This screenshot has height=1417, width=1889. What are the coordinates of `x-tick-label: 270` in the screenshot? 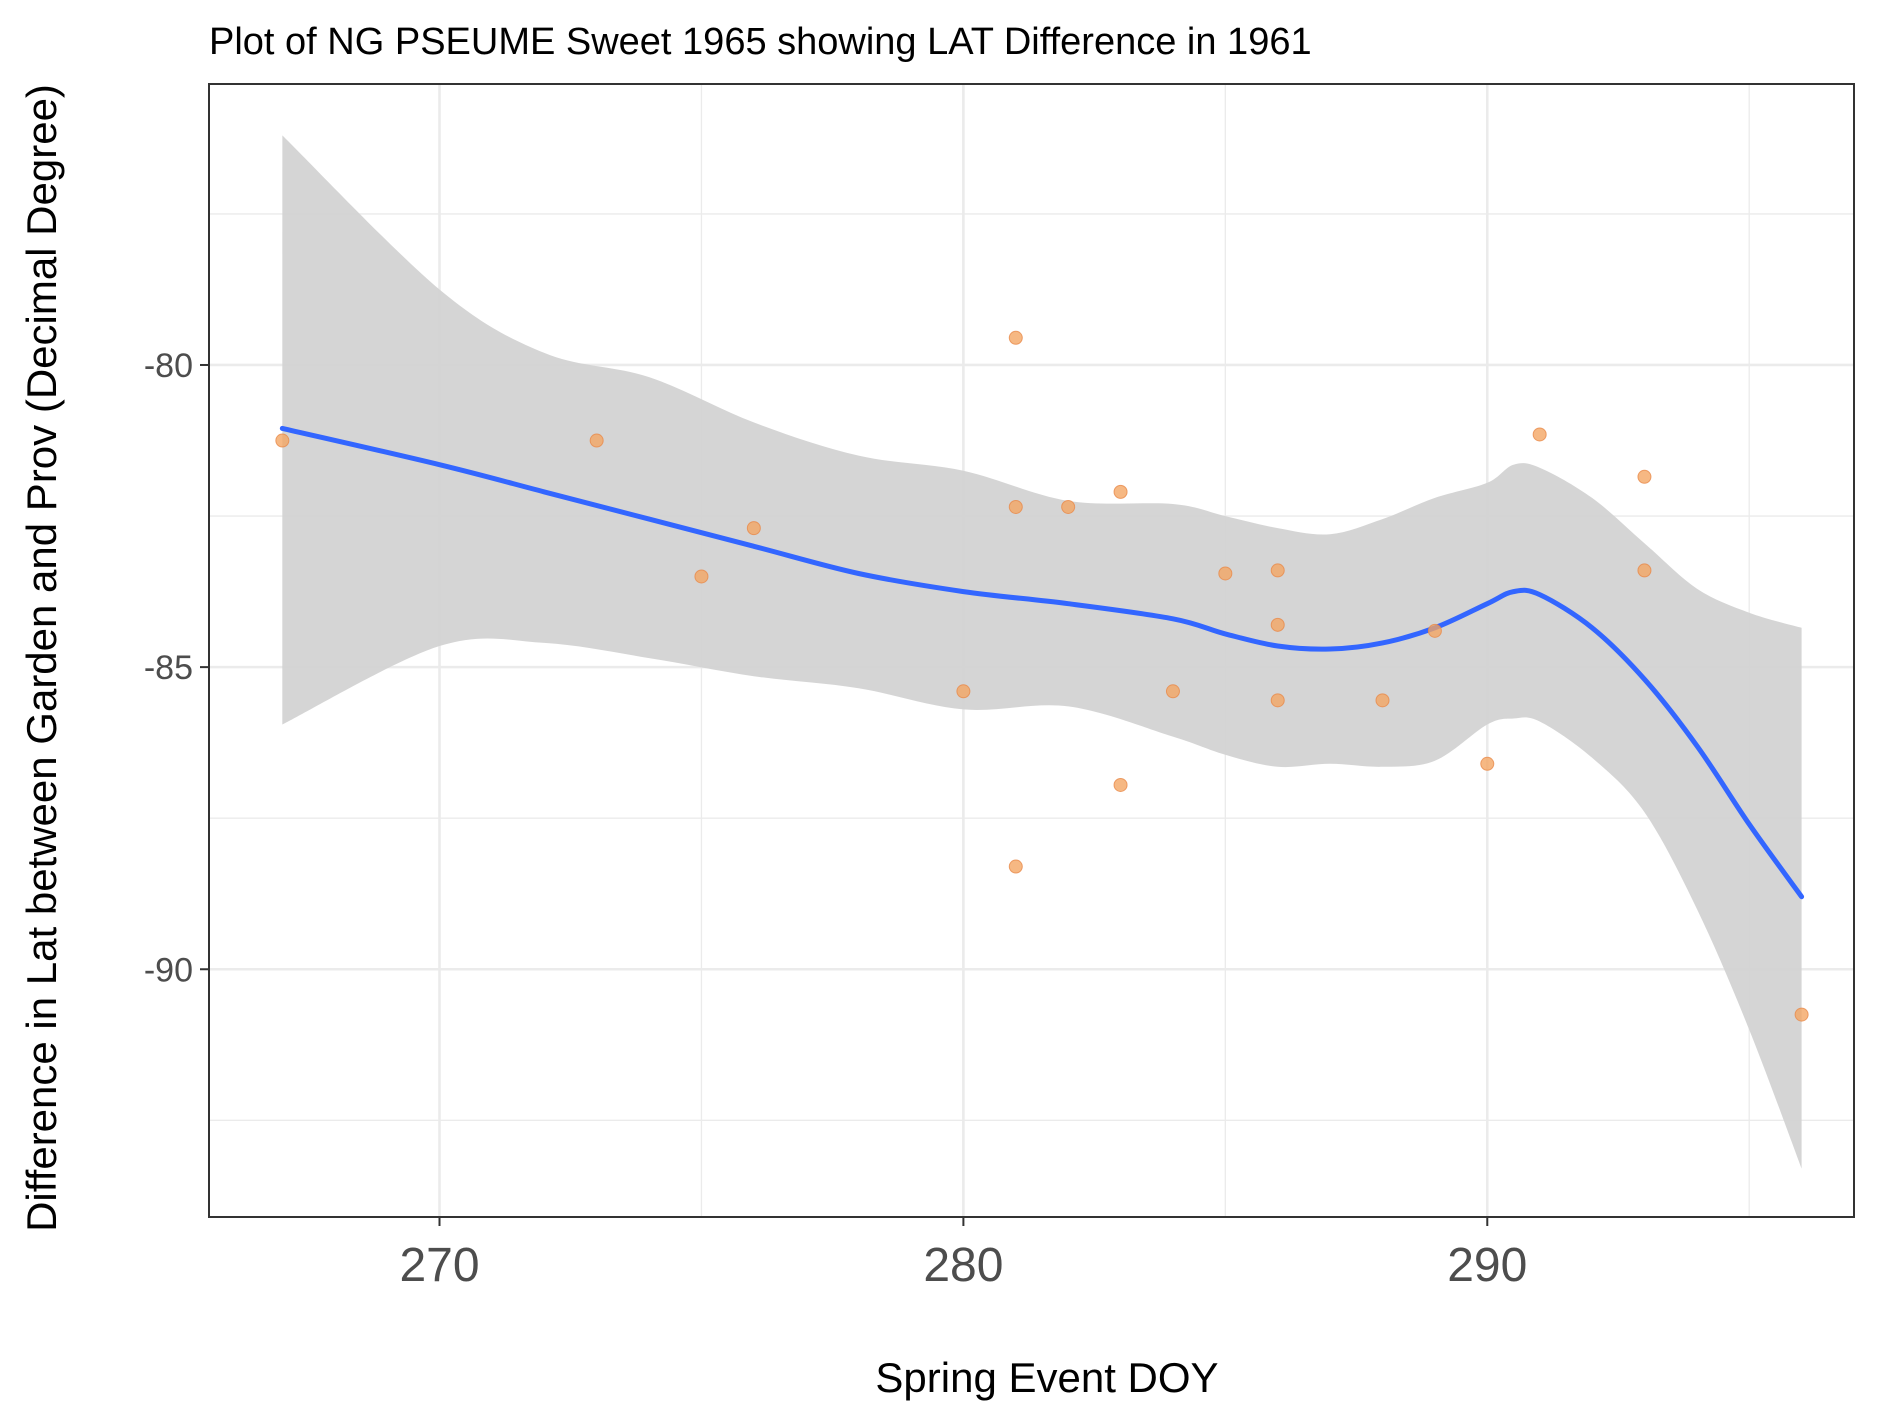 It's located at (439, 1265).